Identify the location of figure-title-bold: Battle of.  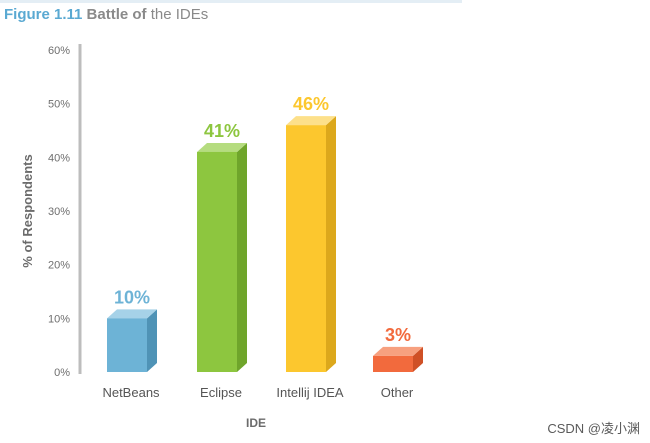
(116, 14).